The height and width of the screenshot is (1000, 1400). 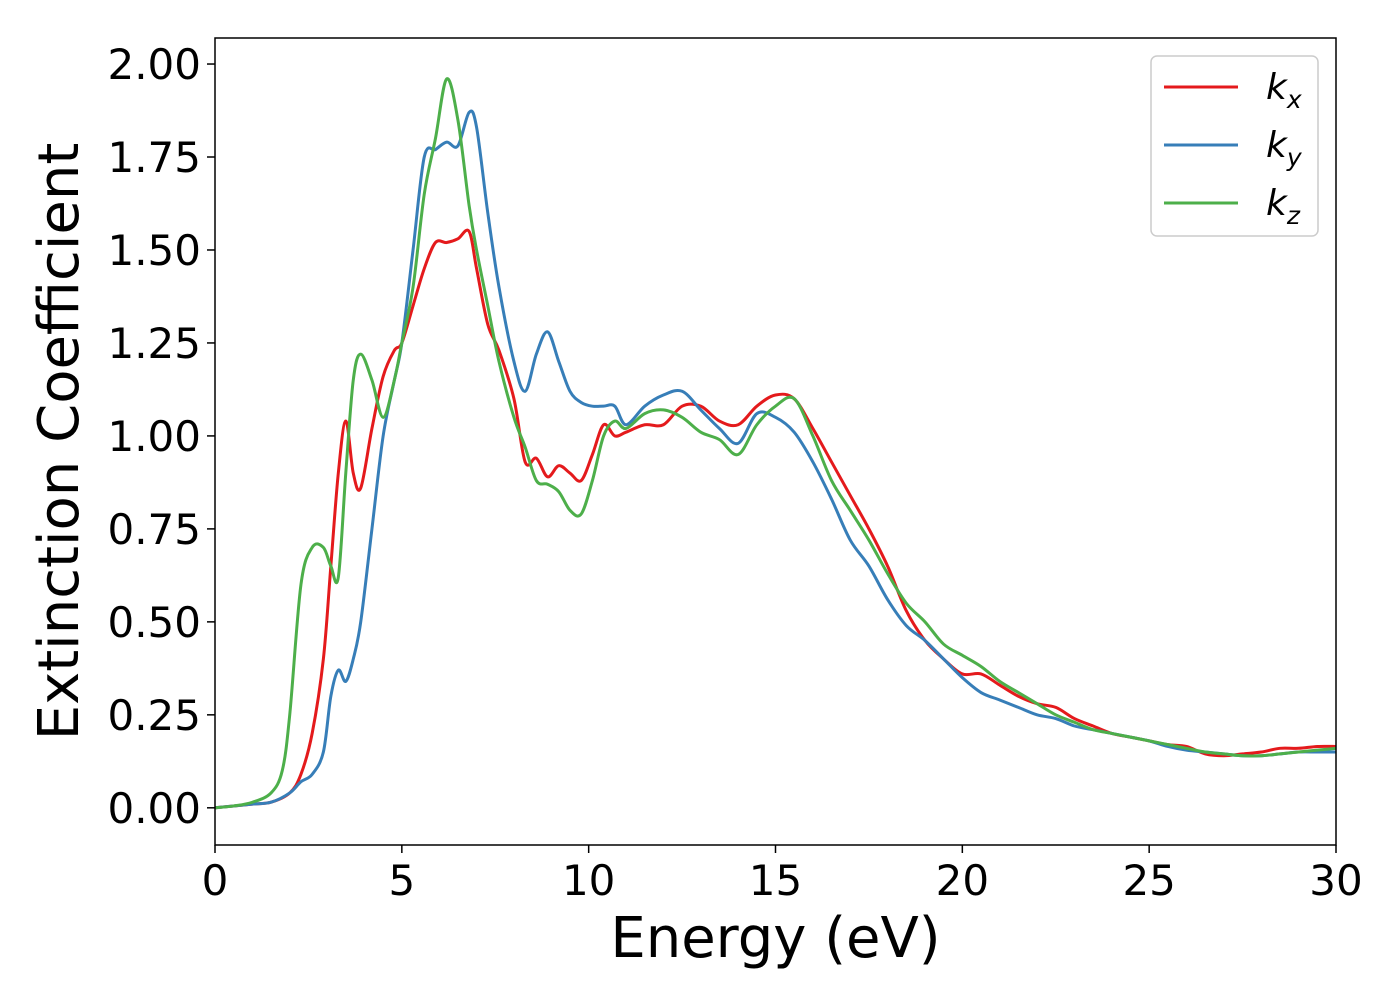 I want to click on y-tick-label: 0.50, so click(x=154, y=622).